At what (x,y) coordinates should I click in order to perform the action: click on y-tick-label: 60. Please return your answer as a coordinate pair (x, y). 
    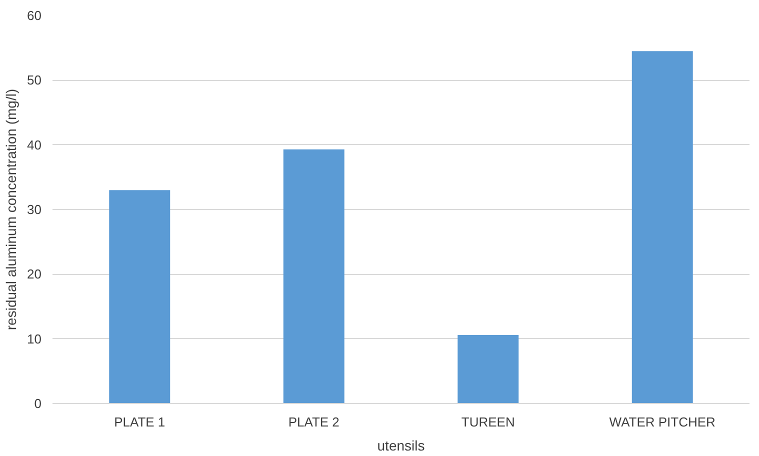
    Looking at the image, I should click on (34, 15).